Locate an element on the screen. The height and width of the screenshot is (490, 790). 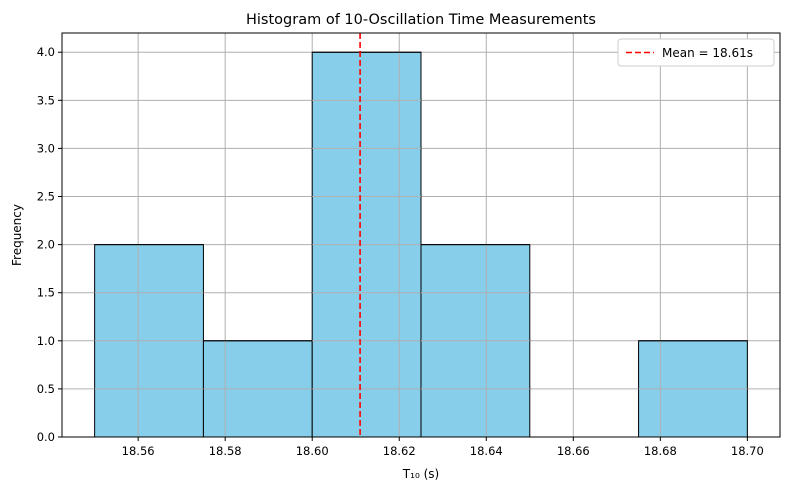
legend: Mean = 18.61s is located at coordinates (696, 52).